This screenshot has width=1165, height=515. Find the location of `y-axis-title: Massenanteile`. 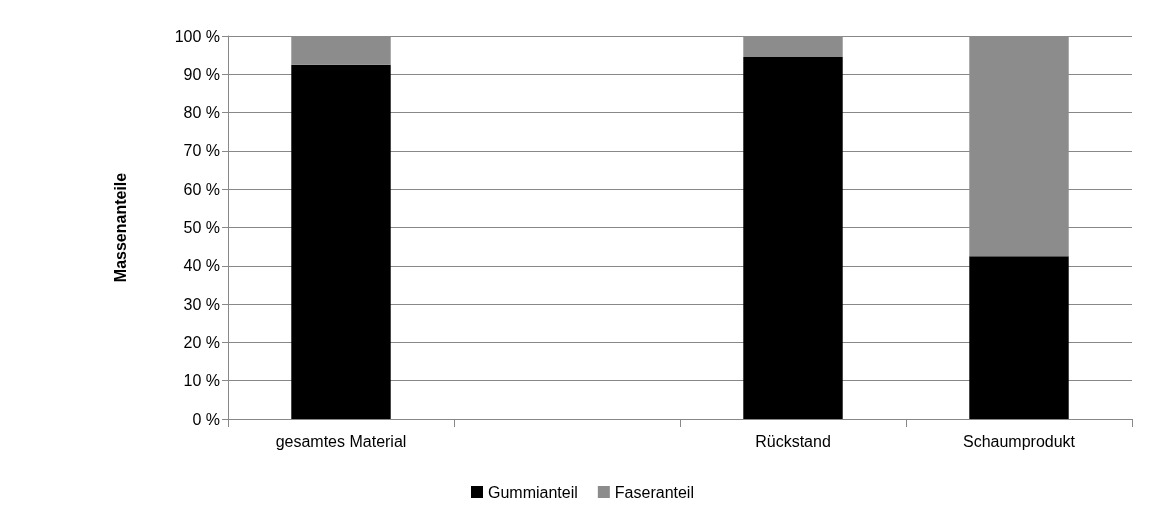

y-axis-title: Massenanteile is located at coordinates (120, 227).